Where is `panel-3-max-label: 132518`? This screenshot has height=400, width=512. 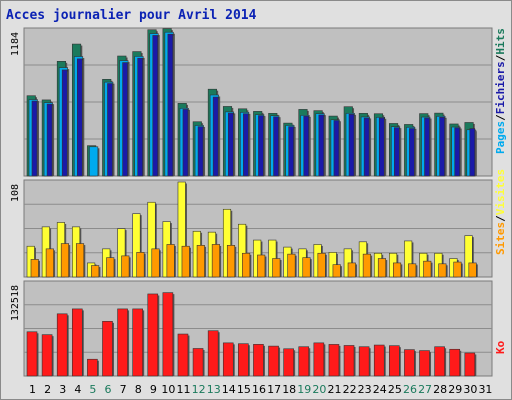
panel-3-max-label: 132518 is located at coordinates (15, 303).